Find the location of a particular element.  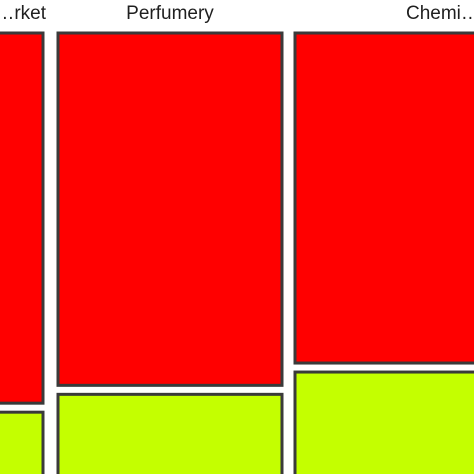

column-0: …rket is located at coordinates (23, 238).